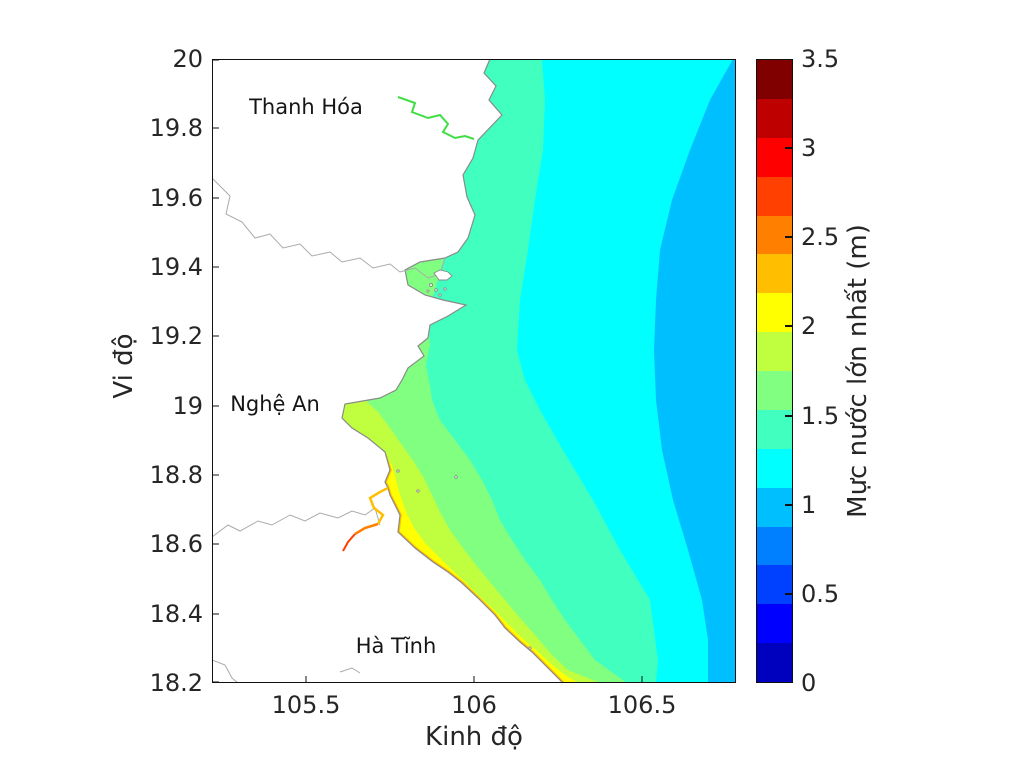 The height and width of the screenshot is (768, 1024). I want to click on admin-border-thanh-hoa-nghe-an, so click(329, 228).